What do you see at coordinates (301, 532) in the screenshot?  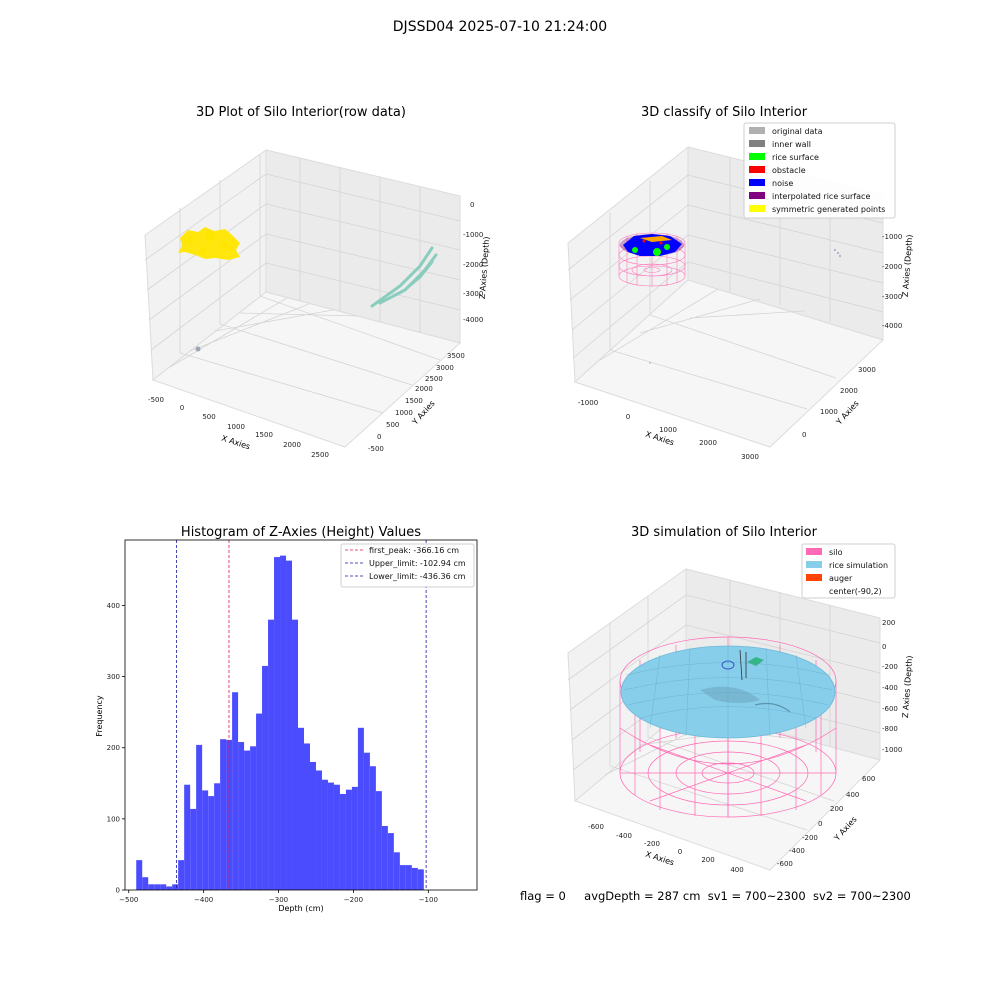 I see `histogram-title: Histogram of Z-Axies (Height) Values` at bounding box center [301, 532].